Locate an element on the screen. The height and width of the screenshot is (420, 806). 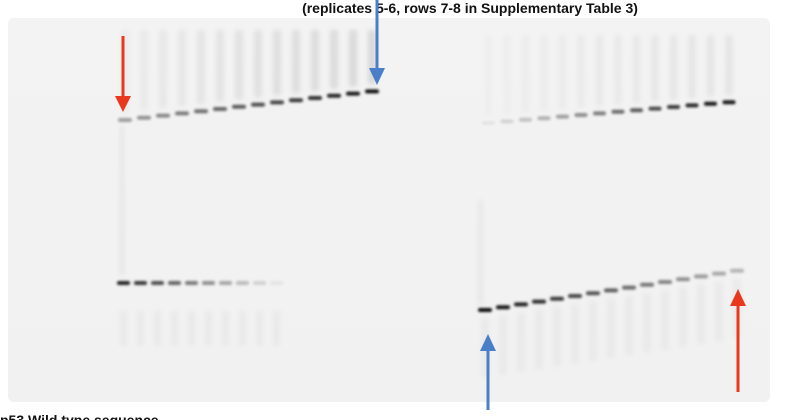
caption-bottom: p53 Wild type sequence is located at coordinates (79, 416).